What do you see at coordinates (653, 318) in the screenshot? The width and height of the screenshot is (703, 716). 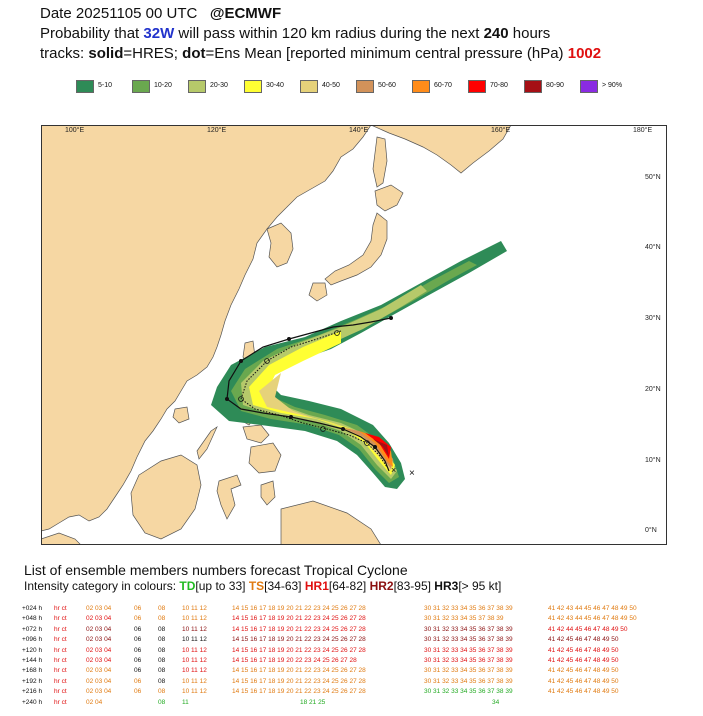 I see `lat-label: 30°N` at bounding box center [653, 318].